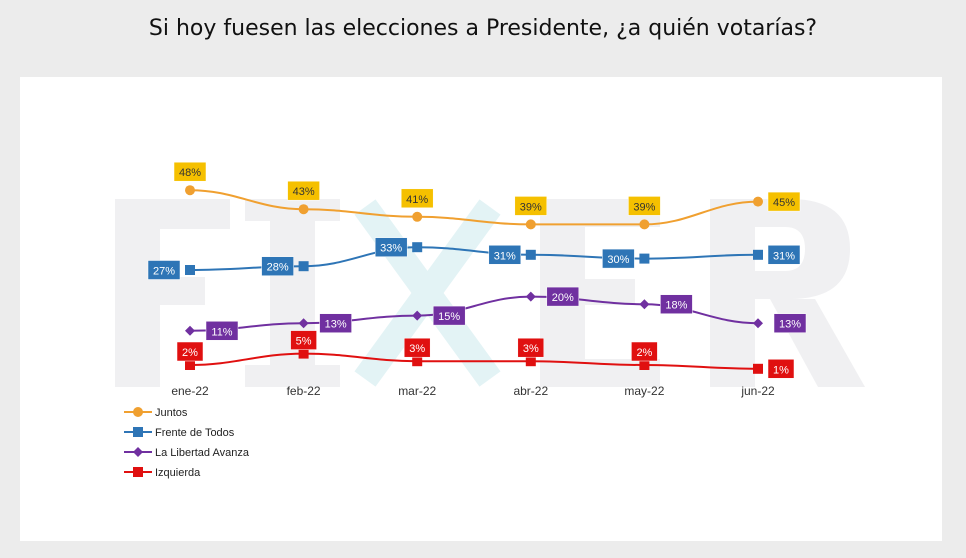 Image resolution: width=966 pixels, height=558 pixels. Describe the element at coordinates (417, 391) in the screenshot. I see `x-tick-label: mar-22` at that location.